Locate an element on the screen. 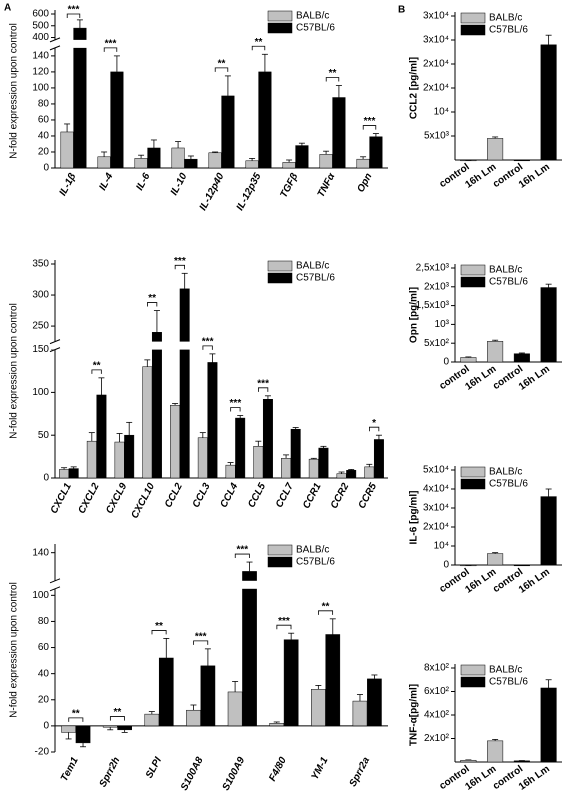 The height and width of the screenshot is (800, 569). y-tick-label: 40 is located at coordinates (44, 136).